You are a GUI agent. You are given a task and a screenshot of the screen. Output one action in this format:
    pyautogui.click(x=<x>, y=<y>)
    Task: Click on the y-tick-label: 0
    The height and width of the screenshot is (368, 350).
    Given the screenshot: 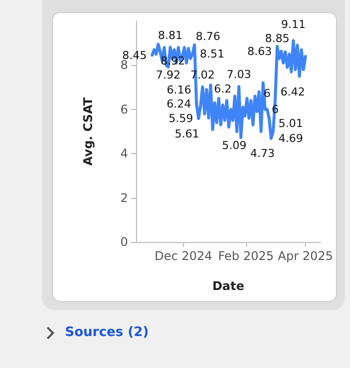 What is the action you would take?
    pyautogui.click(x=124, y=242)
    